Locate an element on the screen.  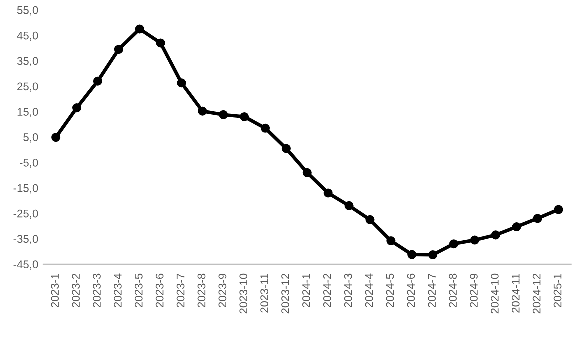
x-tick-label: 2024-2 is located at coordinates (327, 291).